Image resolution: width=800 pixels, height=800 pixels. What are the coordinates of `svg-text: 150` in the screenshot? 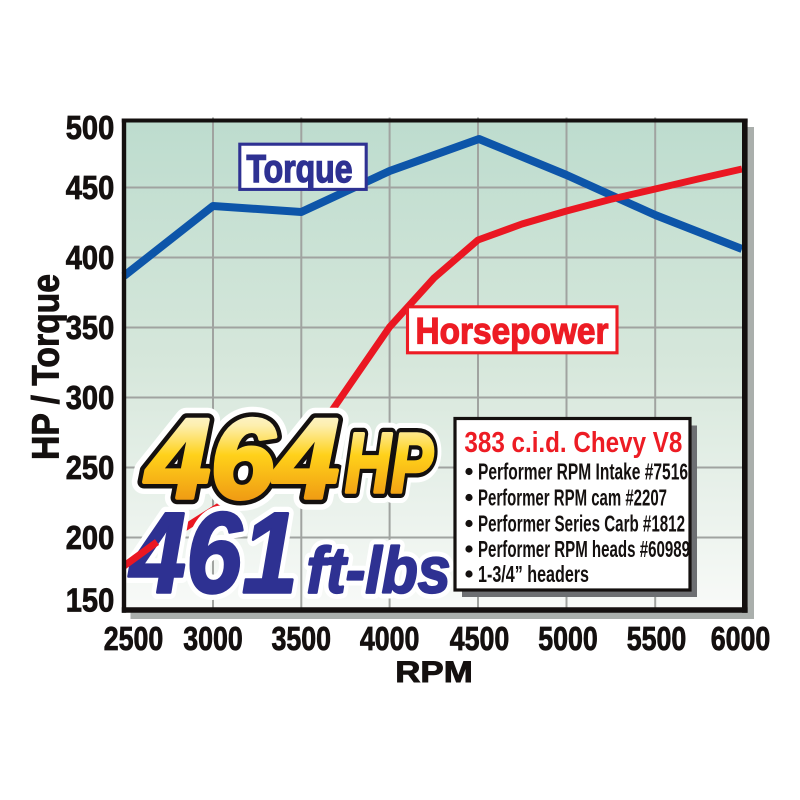 It's located at (90, 600).